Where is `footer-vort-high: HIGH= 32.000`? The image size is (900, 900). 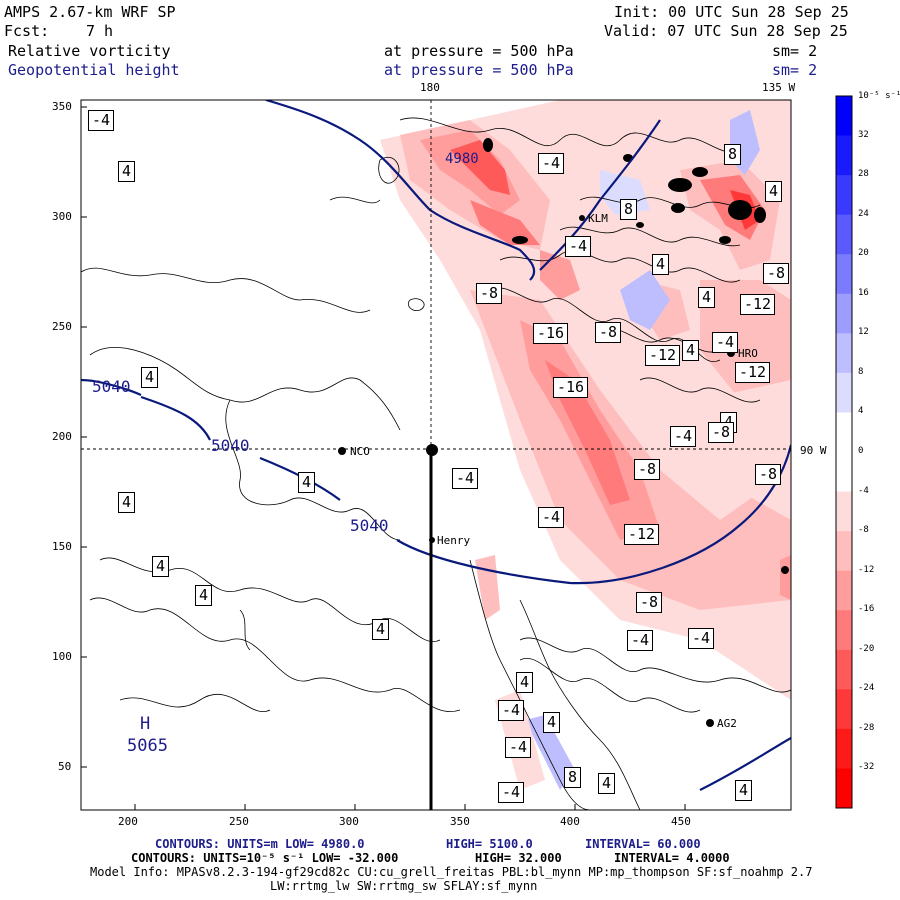 footer-vort-high: HIGH= 32.000 is located at coordinates (518, 858).